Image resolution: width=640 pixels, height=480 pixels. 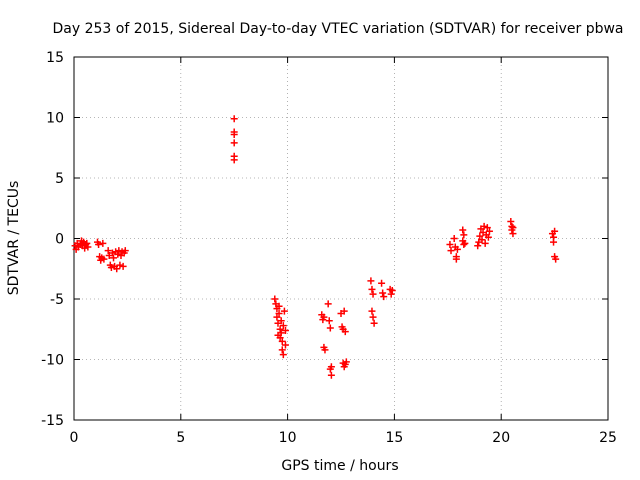 What do you see at coordinates (74, 438) in the screenshot?
I see `x-tick-label: 0` at bounding box center [74, 438].